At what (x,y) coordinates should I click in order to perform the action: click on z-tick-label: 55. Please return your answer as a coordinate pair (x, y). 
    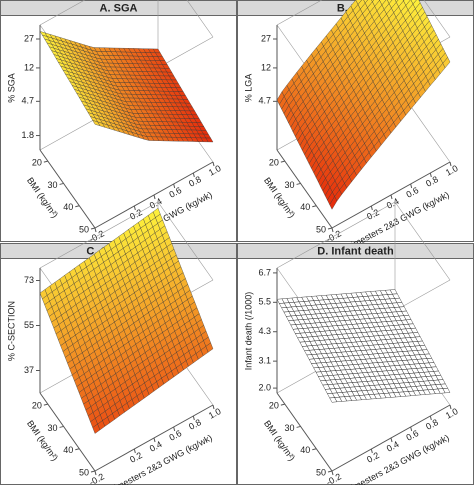
    Looking at the image, I should click on (29, 325).